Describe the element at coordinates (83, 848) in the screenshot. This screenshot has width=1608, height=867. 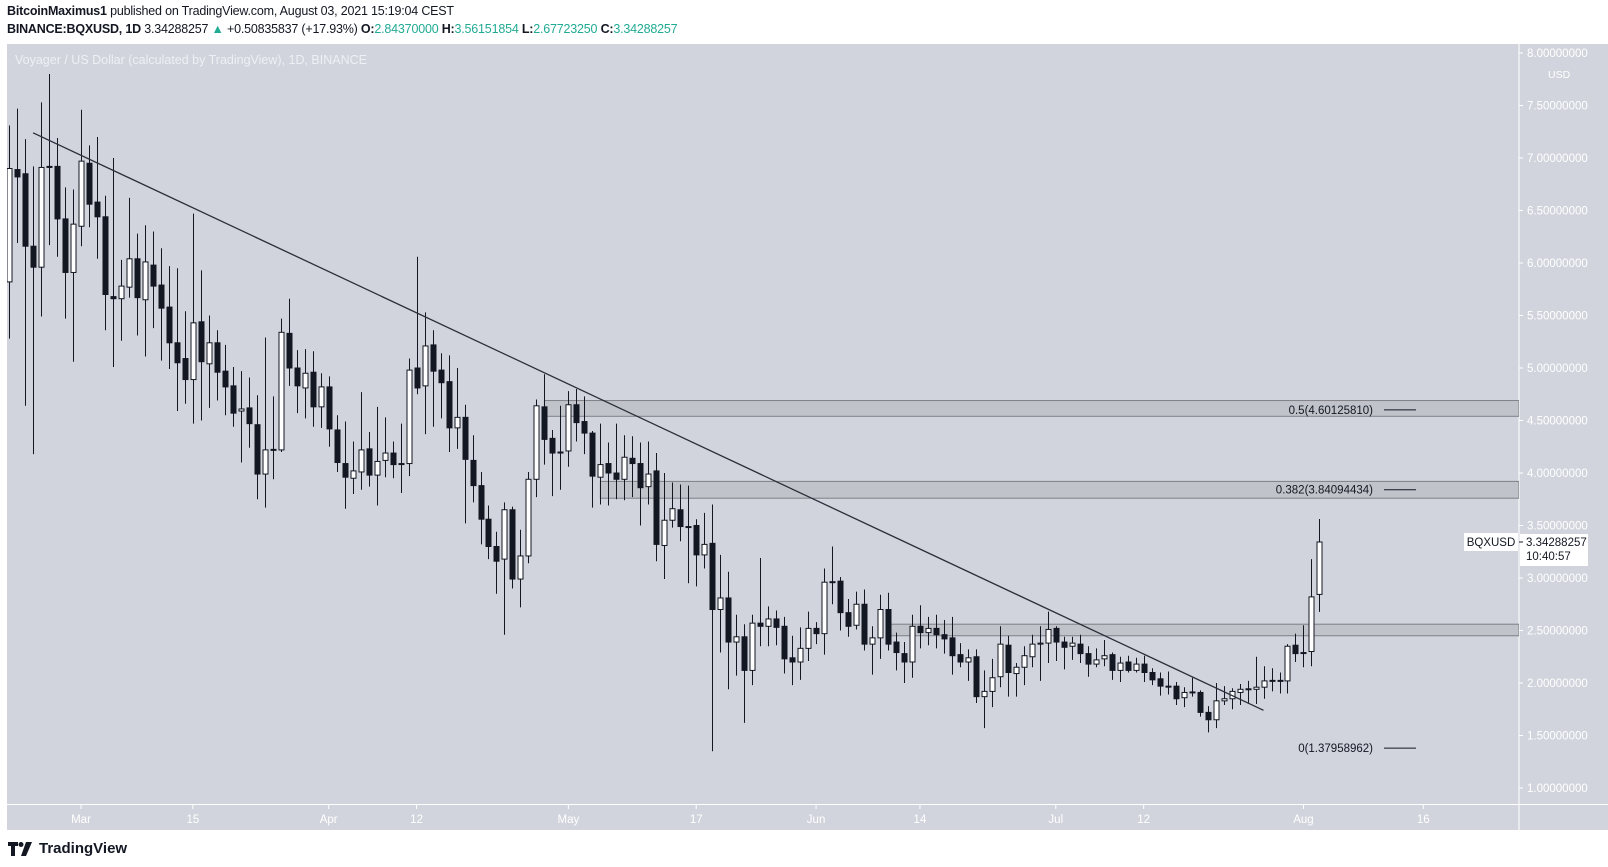
I see `logo-text: TradingView` at that location.